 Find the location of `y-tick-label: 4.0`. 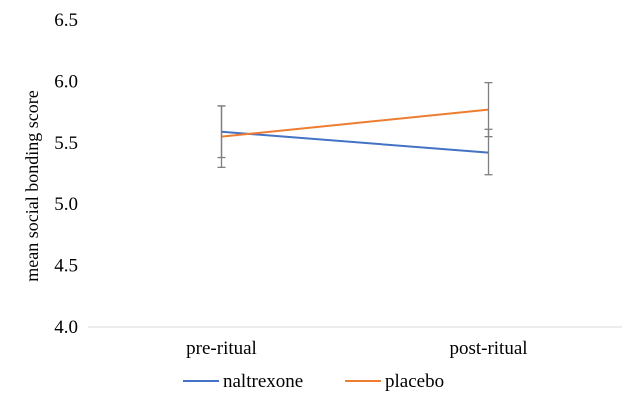

y-tick-label: 4.0 is located at coordinates (66, 327).